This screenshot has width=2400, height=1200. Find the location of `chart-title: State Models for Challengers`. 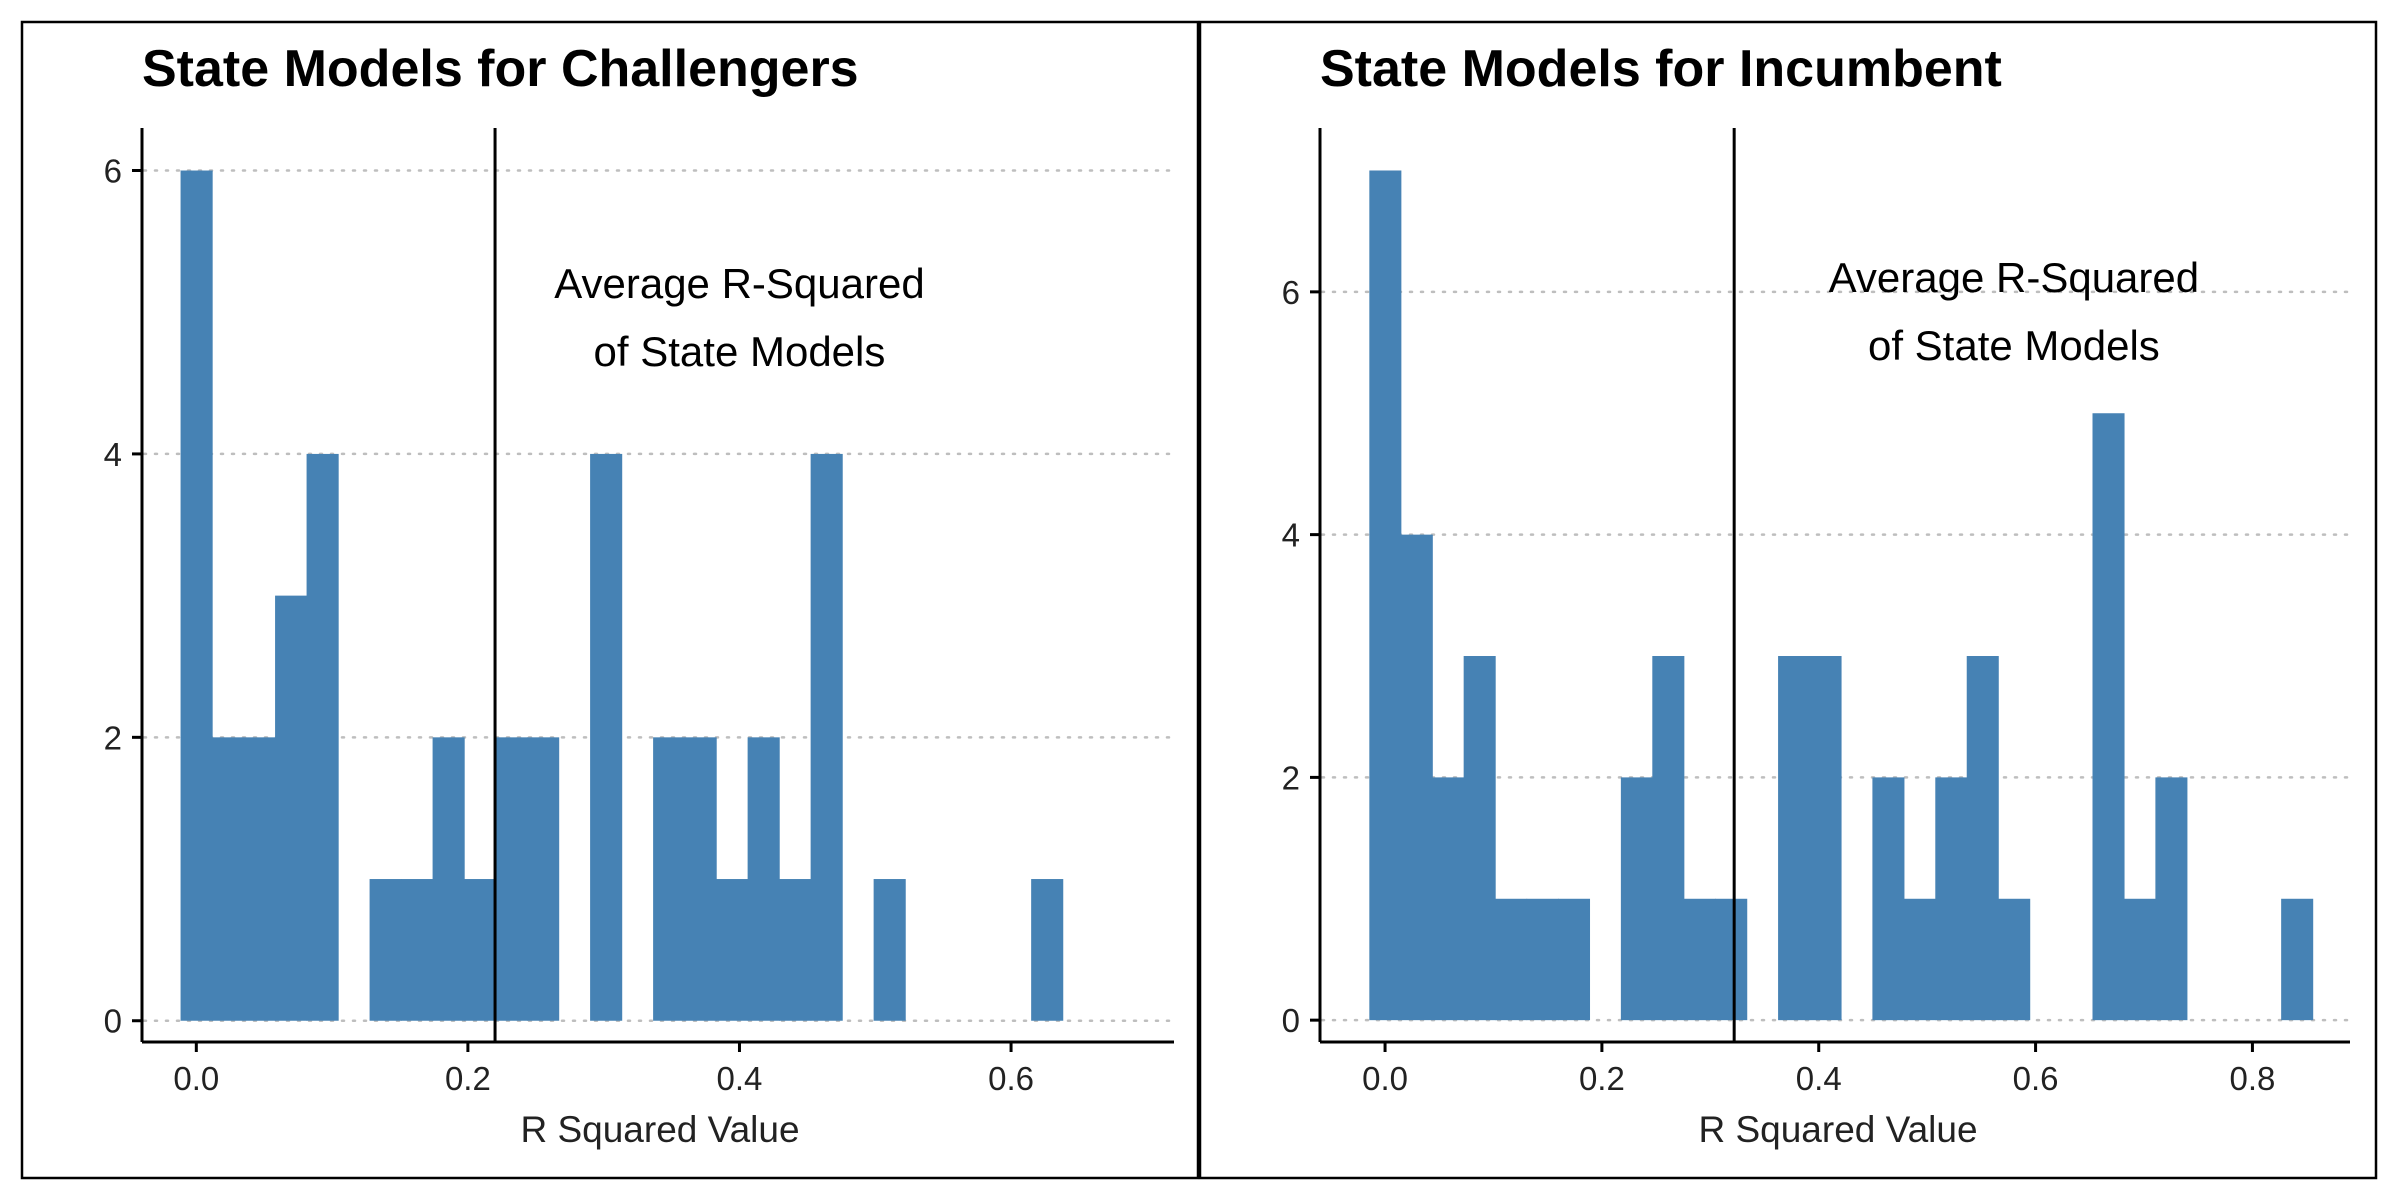

chart-title: State Models for Challengers is located at coordinates (500, 69).